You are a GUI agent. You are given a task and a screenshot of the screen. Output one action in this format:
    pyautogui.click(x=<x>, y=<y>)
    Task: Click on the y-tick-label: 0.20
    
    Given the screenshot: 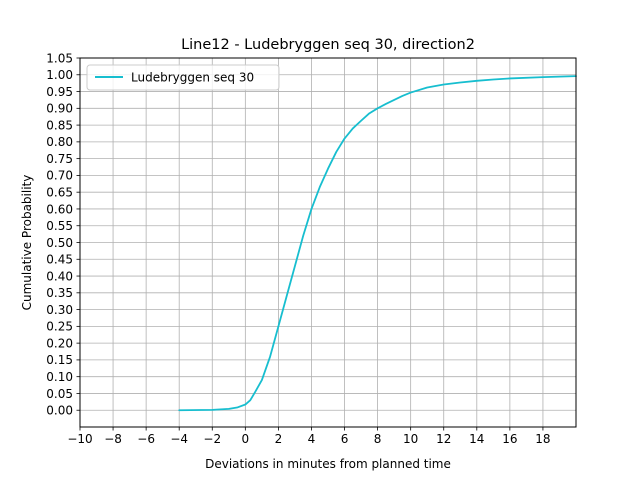 What is the action you would take?
    pyautogui.click(x=59, y=343)
    